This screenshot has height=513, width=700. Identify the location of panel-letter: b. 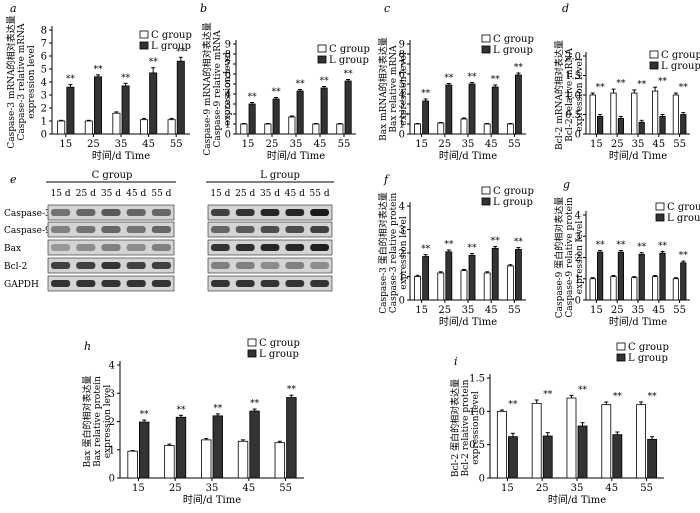
(203, 8).